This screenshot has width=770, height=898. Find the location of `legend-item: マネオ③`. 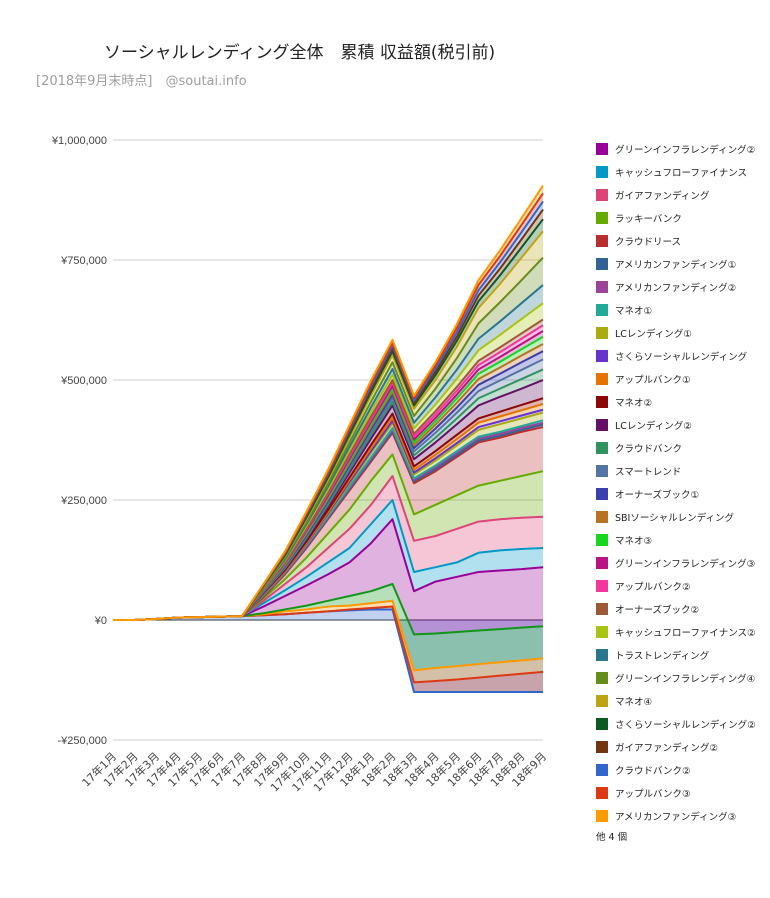

legend-item: マネオ③ is located at coordinates (681, 539).